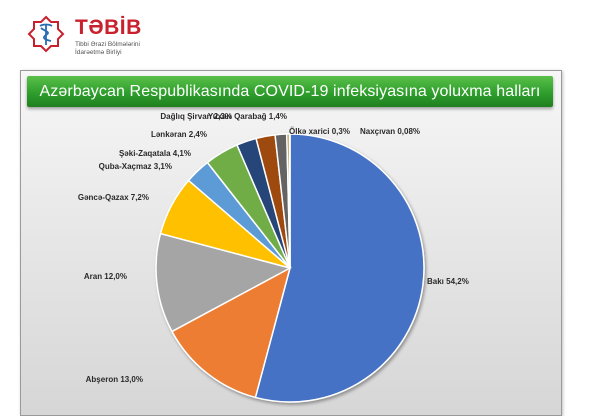  Describe the element at coordinates (448, 281) in the screenshot. I see `slice-label: Bakı 54,2%` at that location.